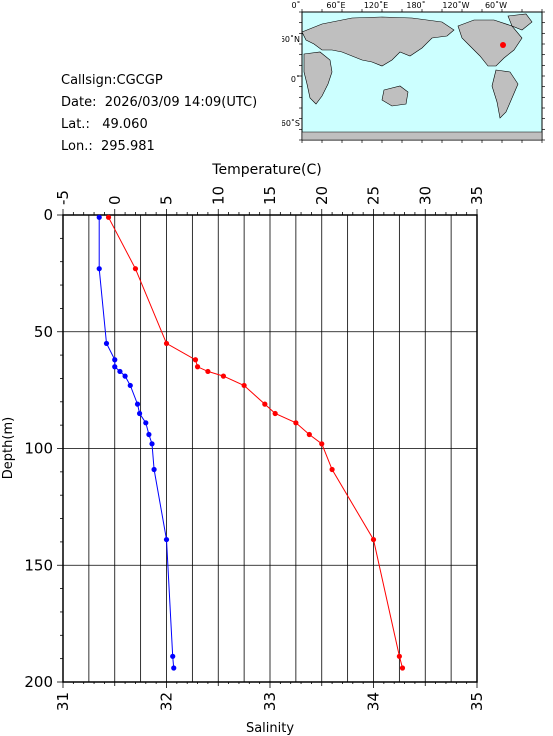 The height and width of the screenshot is (736, 553). Describe the element at coordinates (270, 701) in the screenshot. I see `salinity-tick-label: 33` at that location.